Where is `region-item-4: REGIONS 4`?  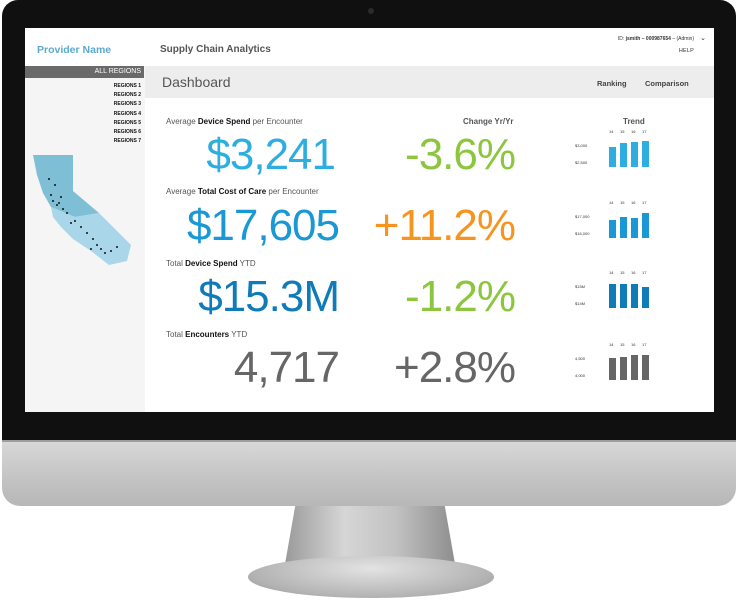 region-item-4: REGIONS 4 is located at coordinates (127, 113).